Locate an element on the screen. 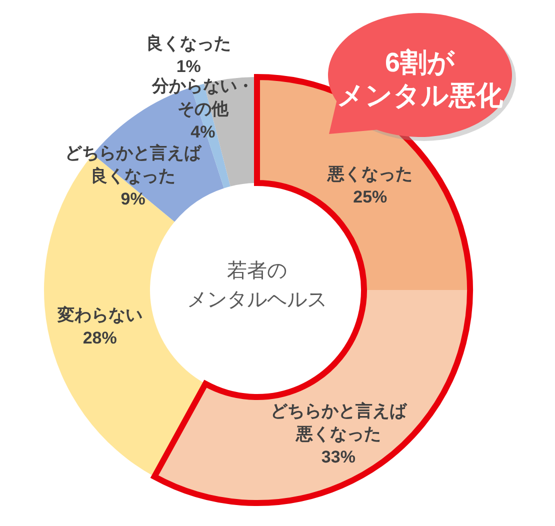 This screenshot has height=526, width=555. text: 若者のメンタルヘルス is located at coordinates (257, 285).